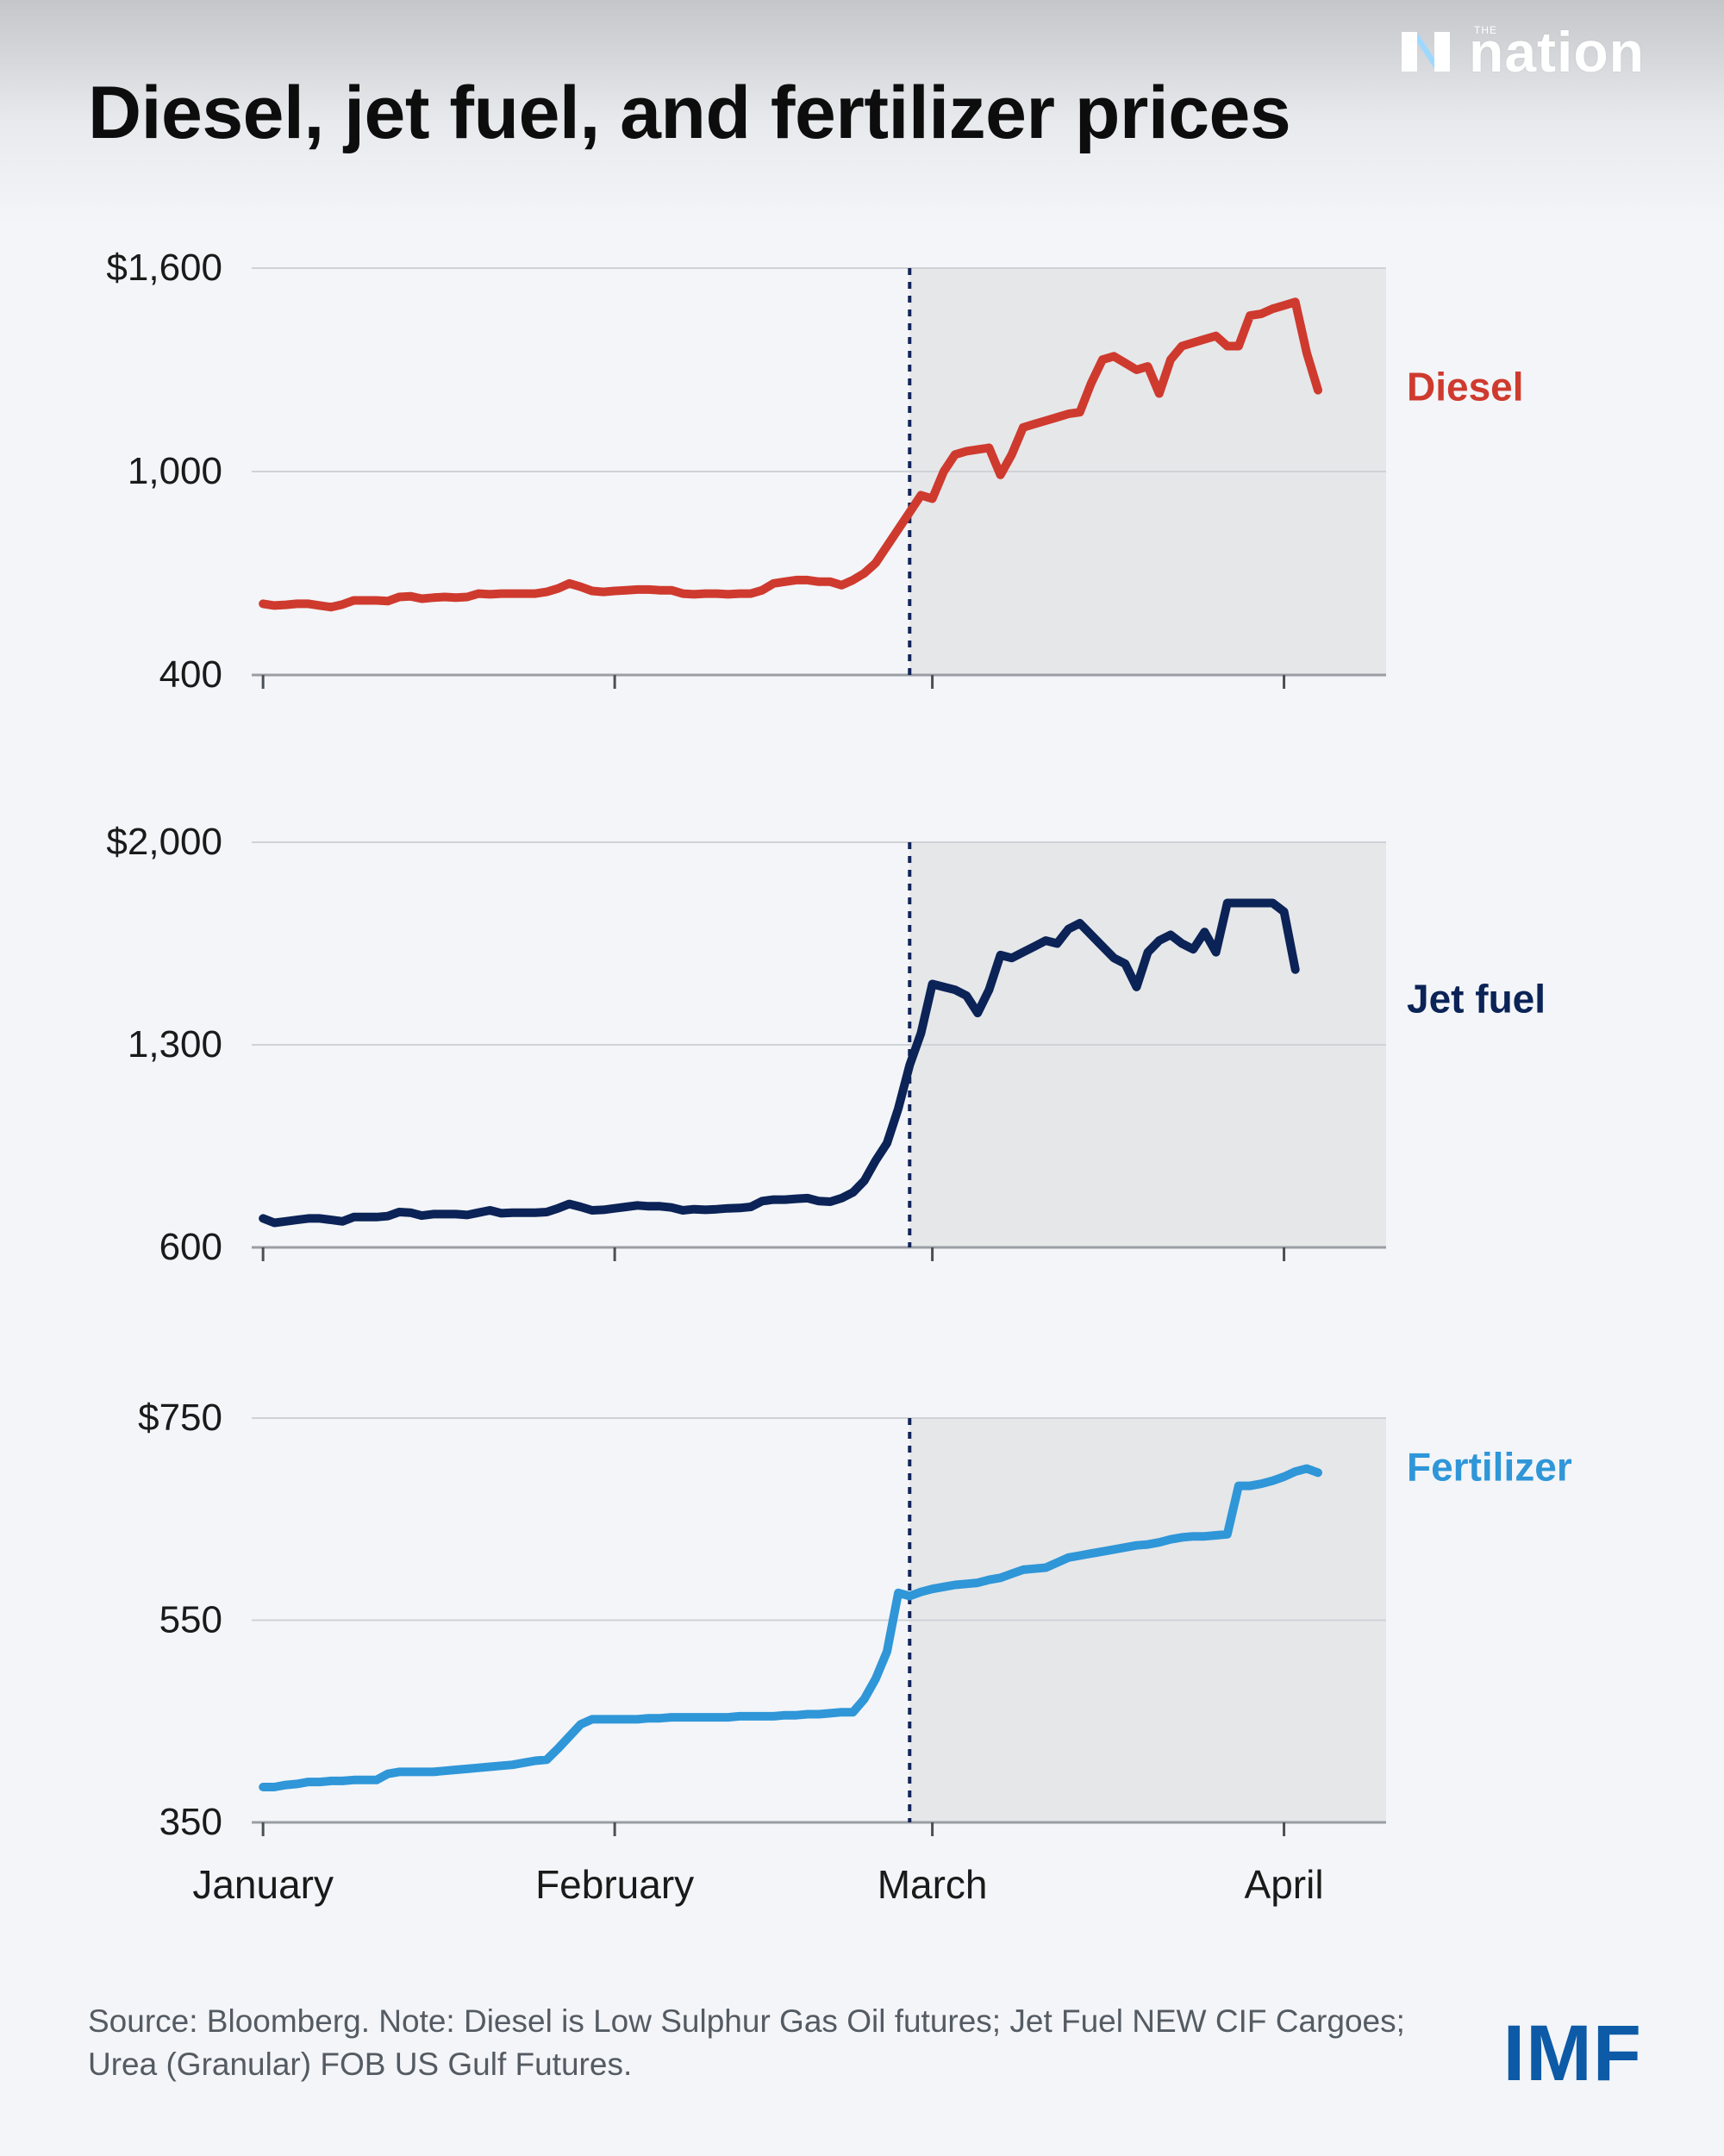  Describe the element at coordinates (190, 1822) in the screenshot. I see `fertilizer-y-tick-label: 350` at that location.